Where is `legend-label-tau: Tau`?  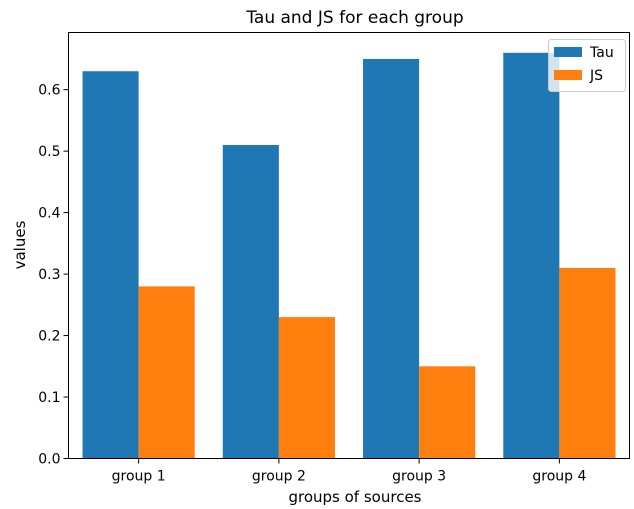 legend-label-tau: Tau is located at coordinates (601, 53).